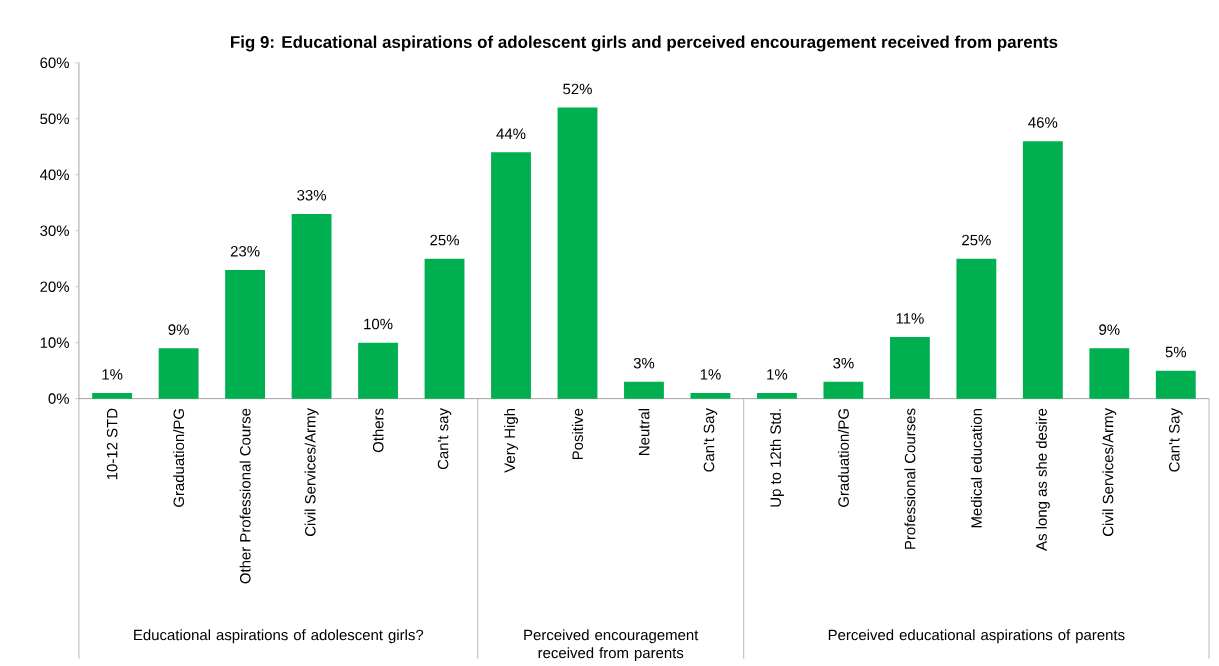 This screenshot has width=1219, height=666. What do you see at coordinates (644, 43) in the screenshot?
I see `chart-title: Fig 9: Educational aspirations of adolescent girls and perceived encouragement received from parents` at bounding box center [644, 43].